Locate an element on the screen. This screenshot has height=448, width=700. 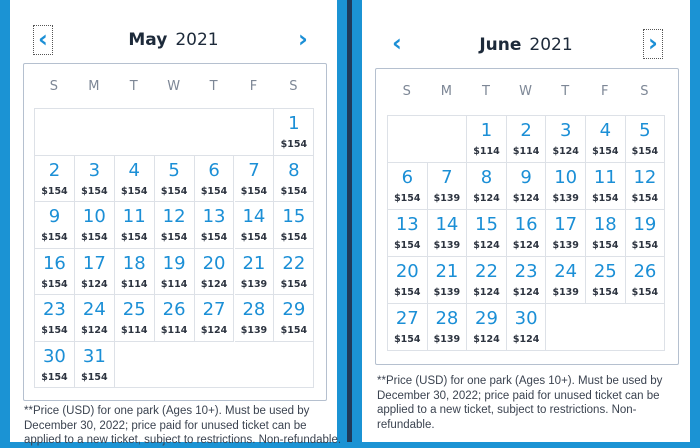
date-cell: 9 $154 is located at coordinates (55, 225).